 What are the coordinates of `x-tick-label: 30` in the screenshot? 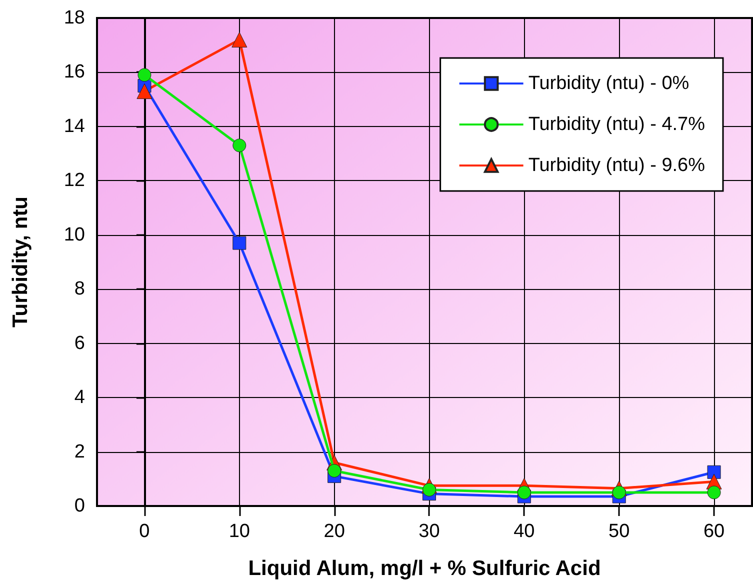 It's located at (429, 531).